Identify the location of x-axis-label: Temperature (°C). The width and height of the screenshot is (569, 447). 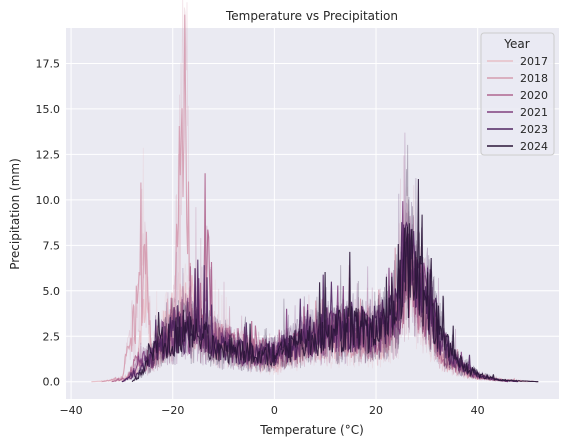
(311, 430).